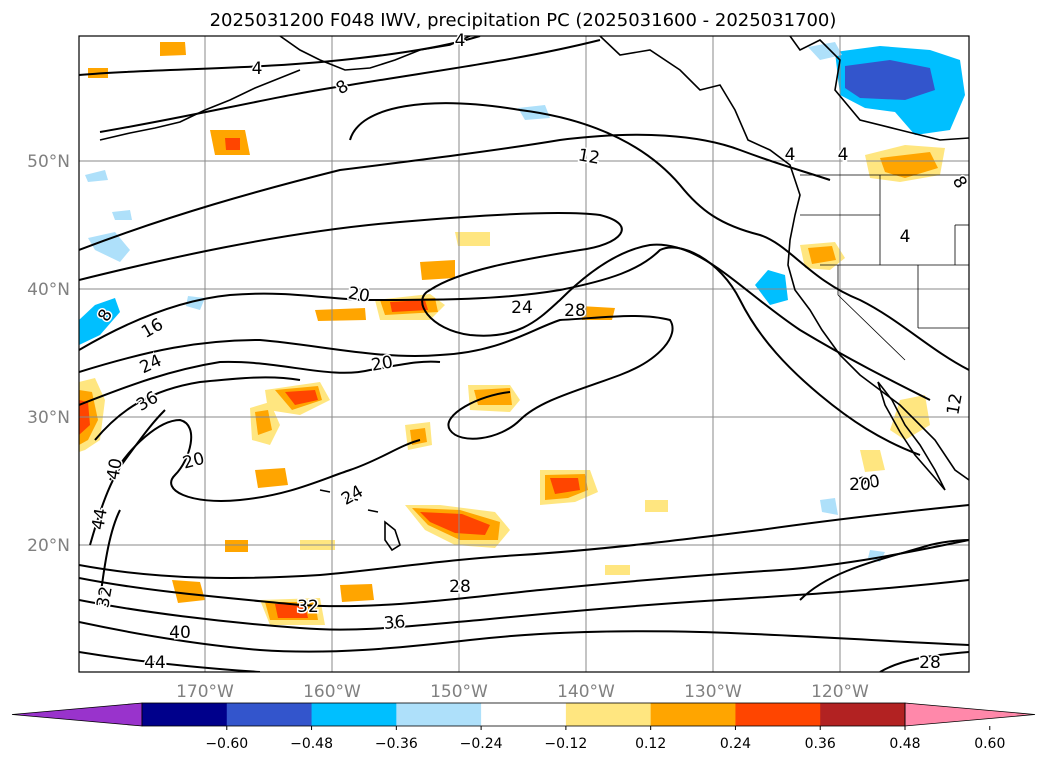  What do you see at coordinates (48, 290) in the screenshot?
I see `lat-tick-label: 40°N` at bounding box center [48, 290].